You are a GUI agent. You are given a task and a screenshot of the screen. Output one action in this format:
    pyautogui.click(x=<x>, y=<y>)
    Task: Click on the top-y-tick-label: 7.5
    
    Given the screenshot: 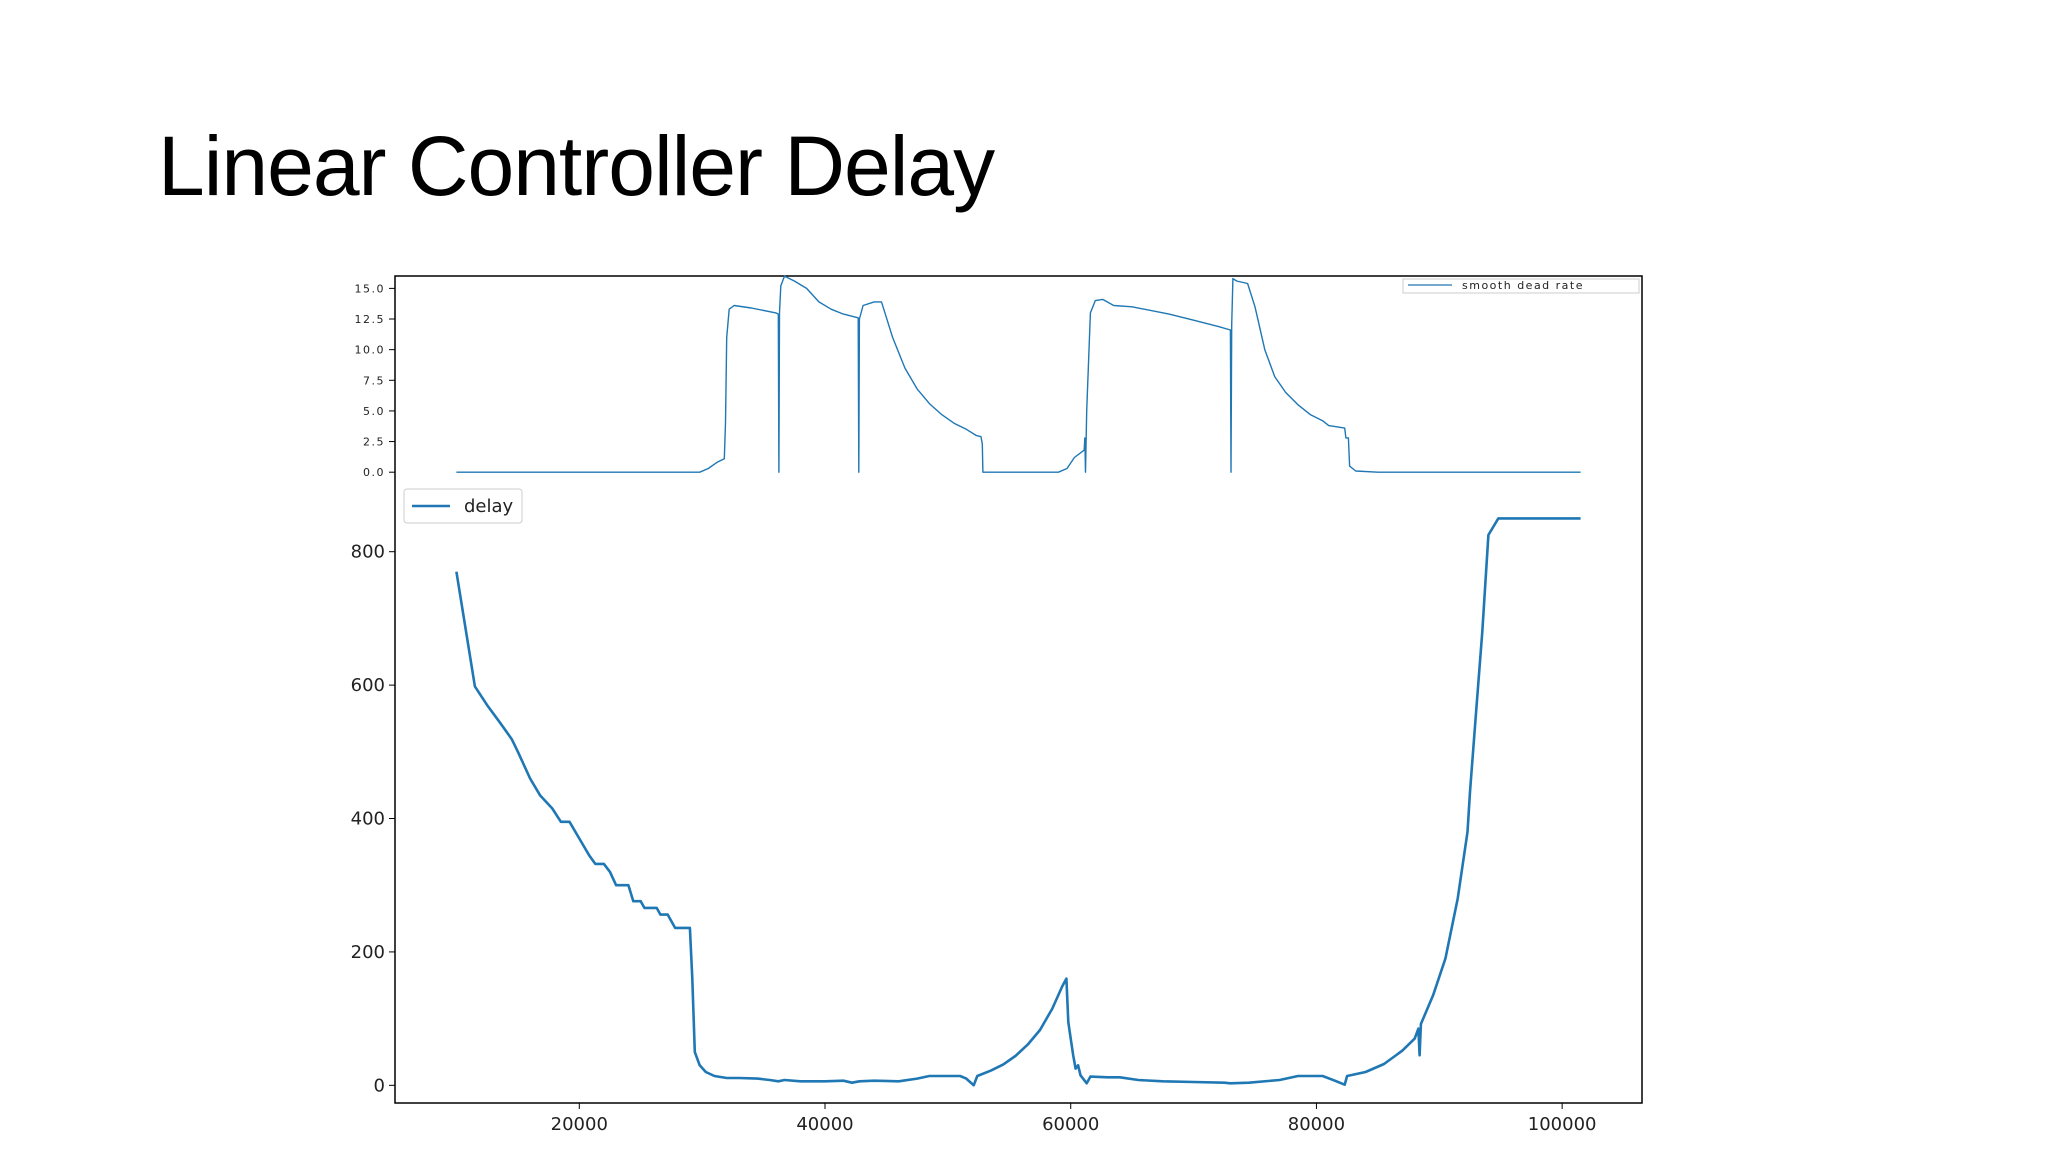 What is the action you would take?
    pyautogui.click(x=374, y=380)
    